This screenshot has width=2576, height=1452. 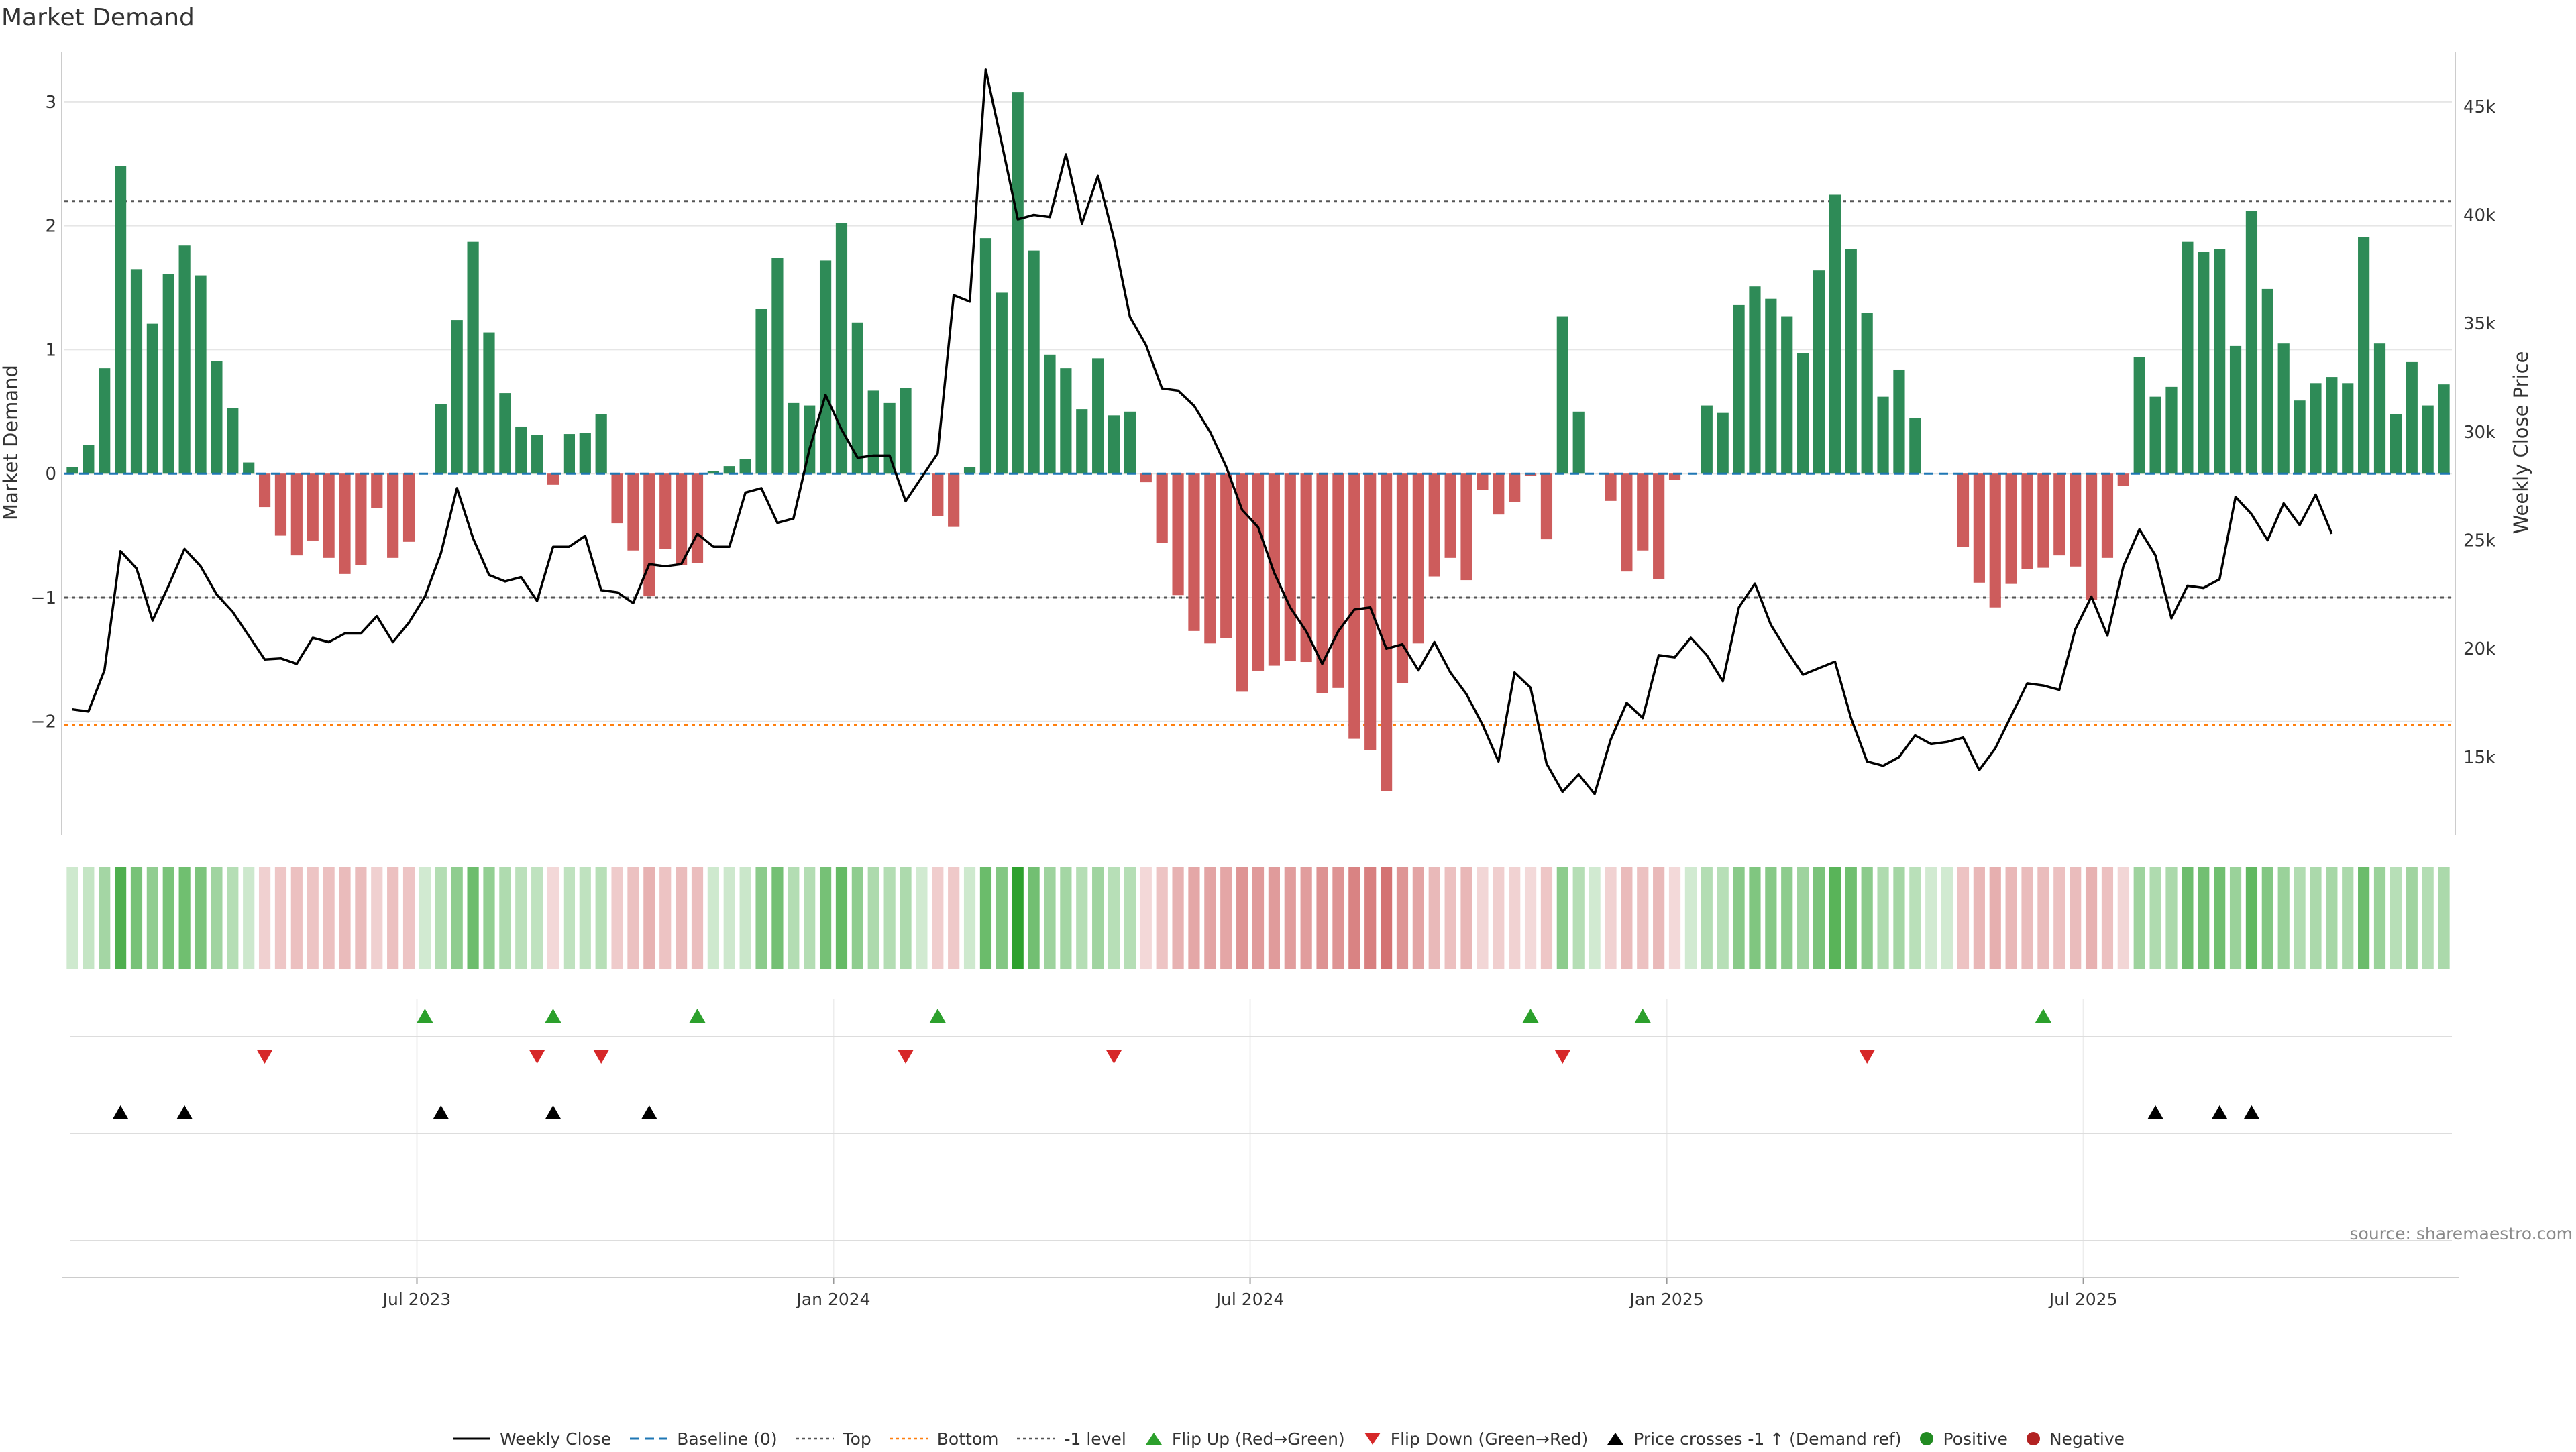 I want to click on x-tick-label: Jul 2023, so click(x=416, y=1299).